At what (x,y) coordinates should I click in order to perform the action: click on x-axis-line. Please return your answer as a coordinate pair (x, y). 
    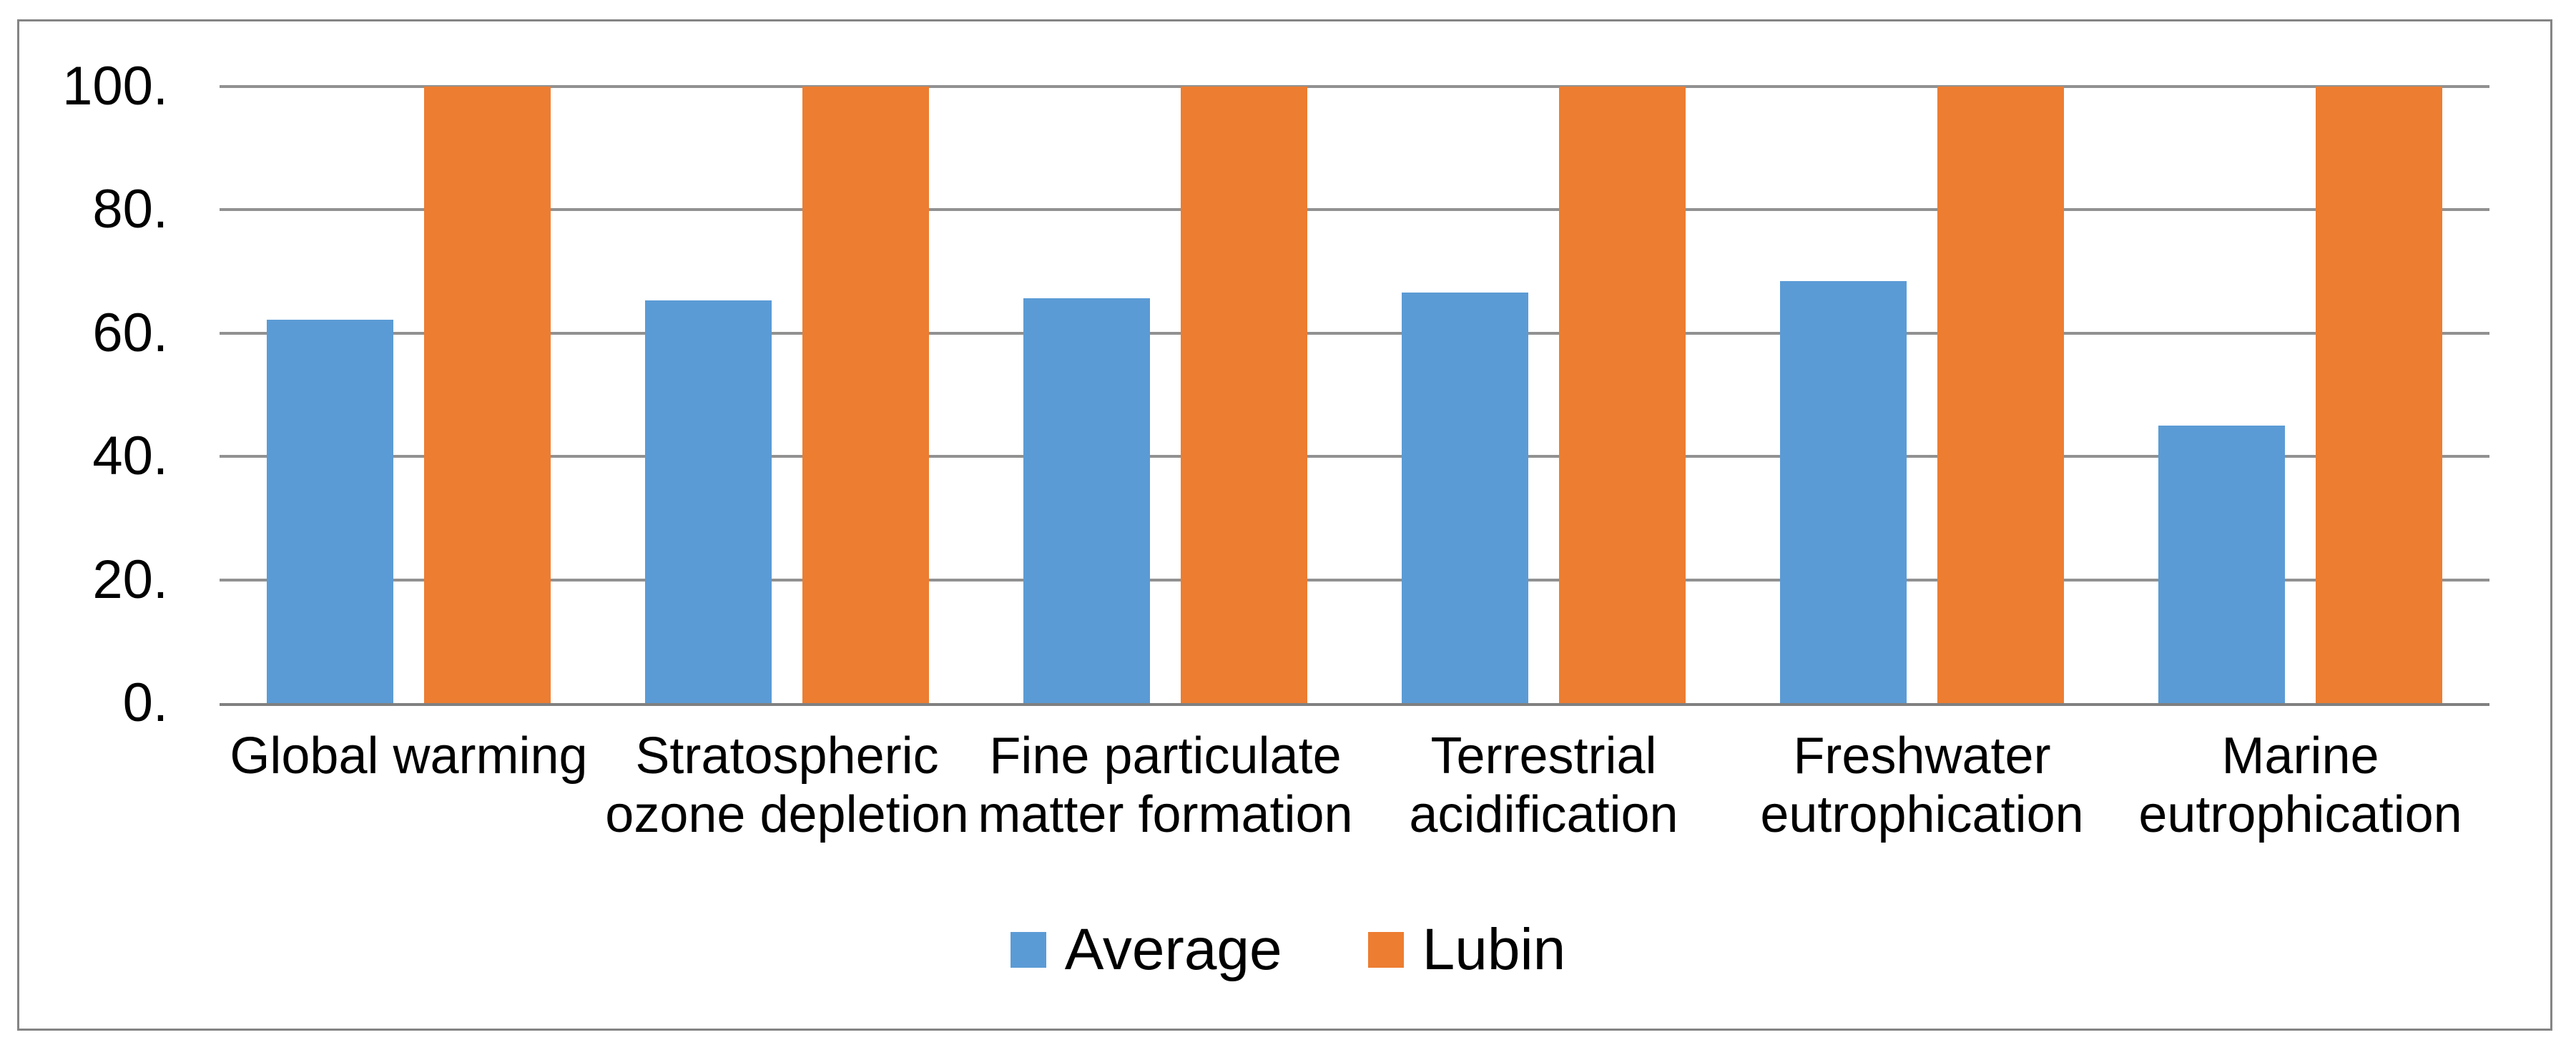
    Looking at the image, I should click on (1354, 704).